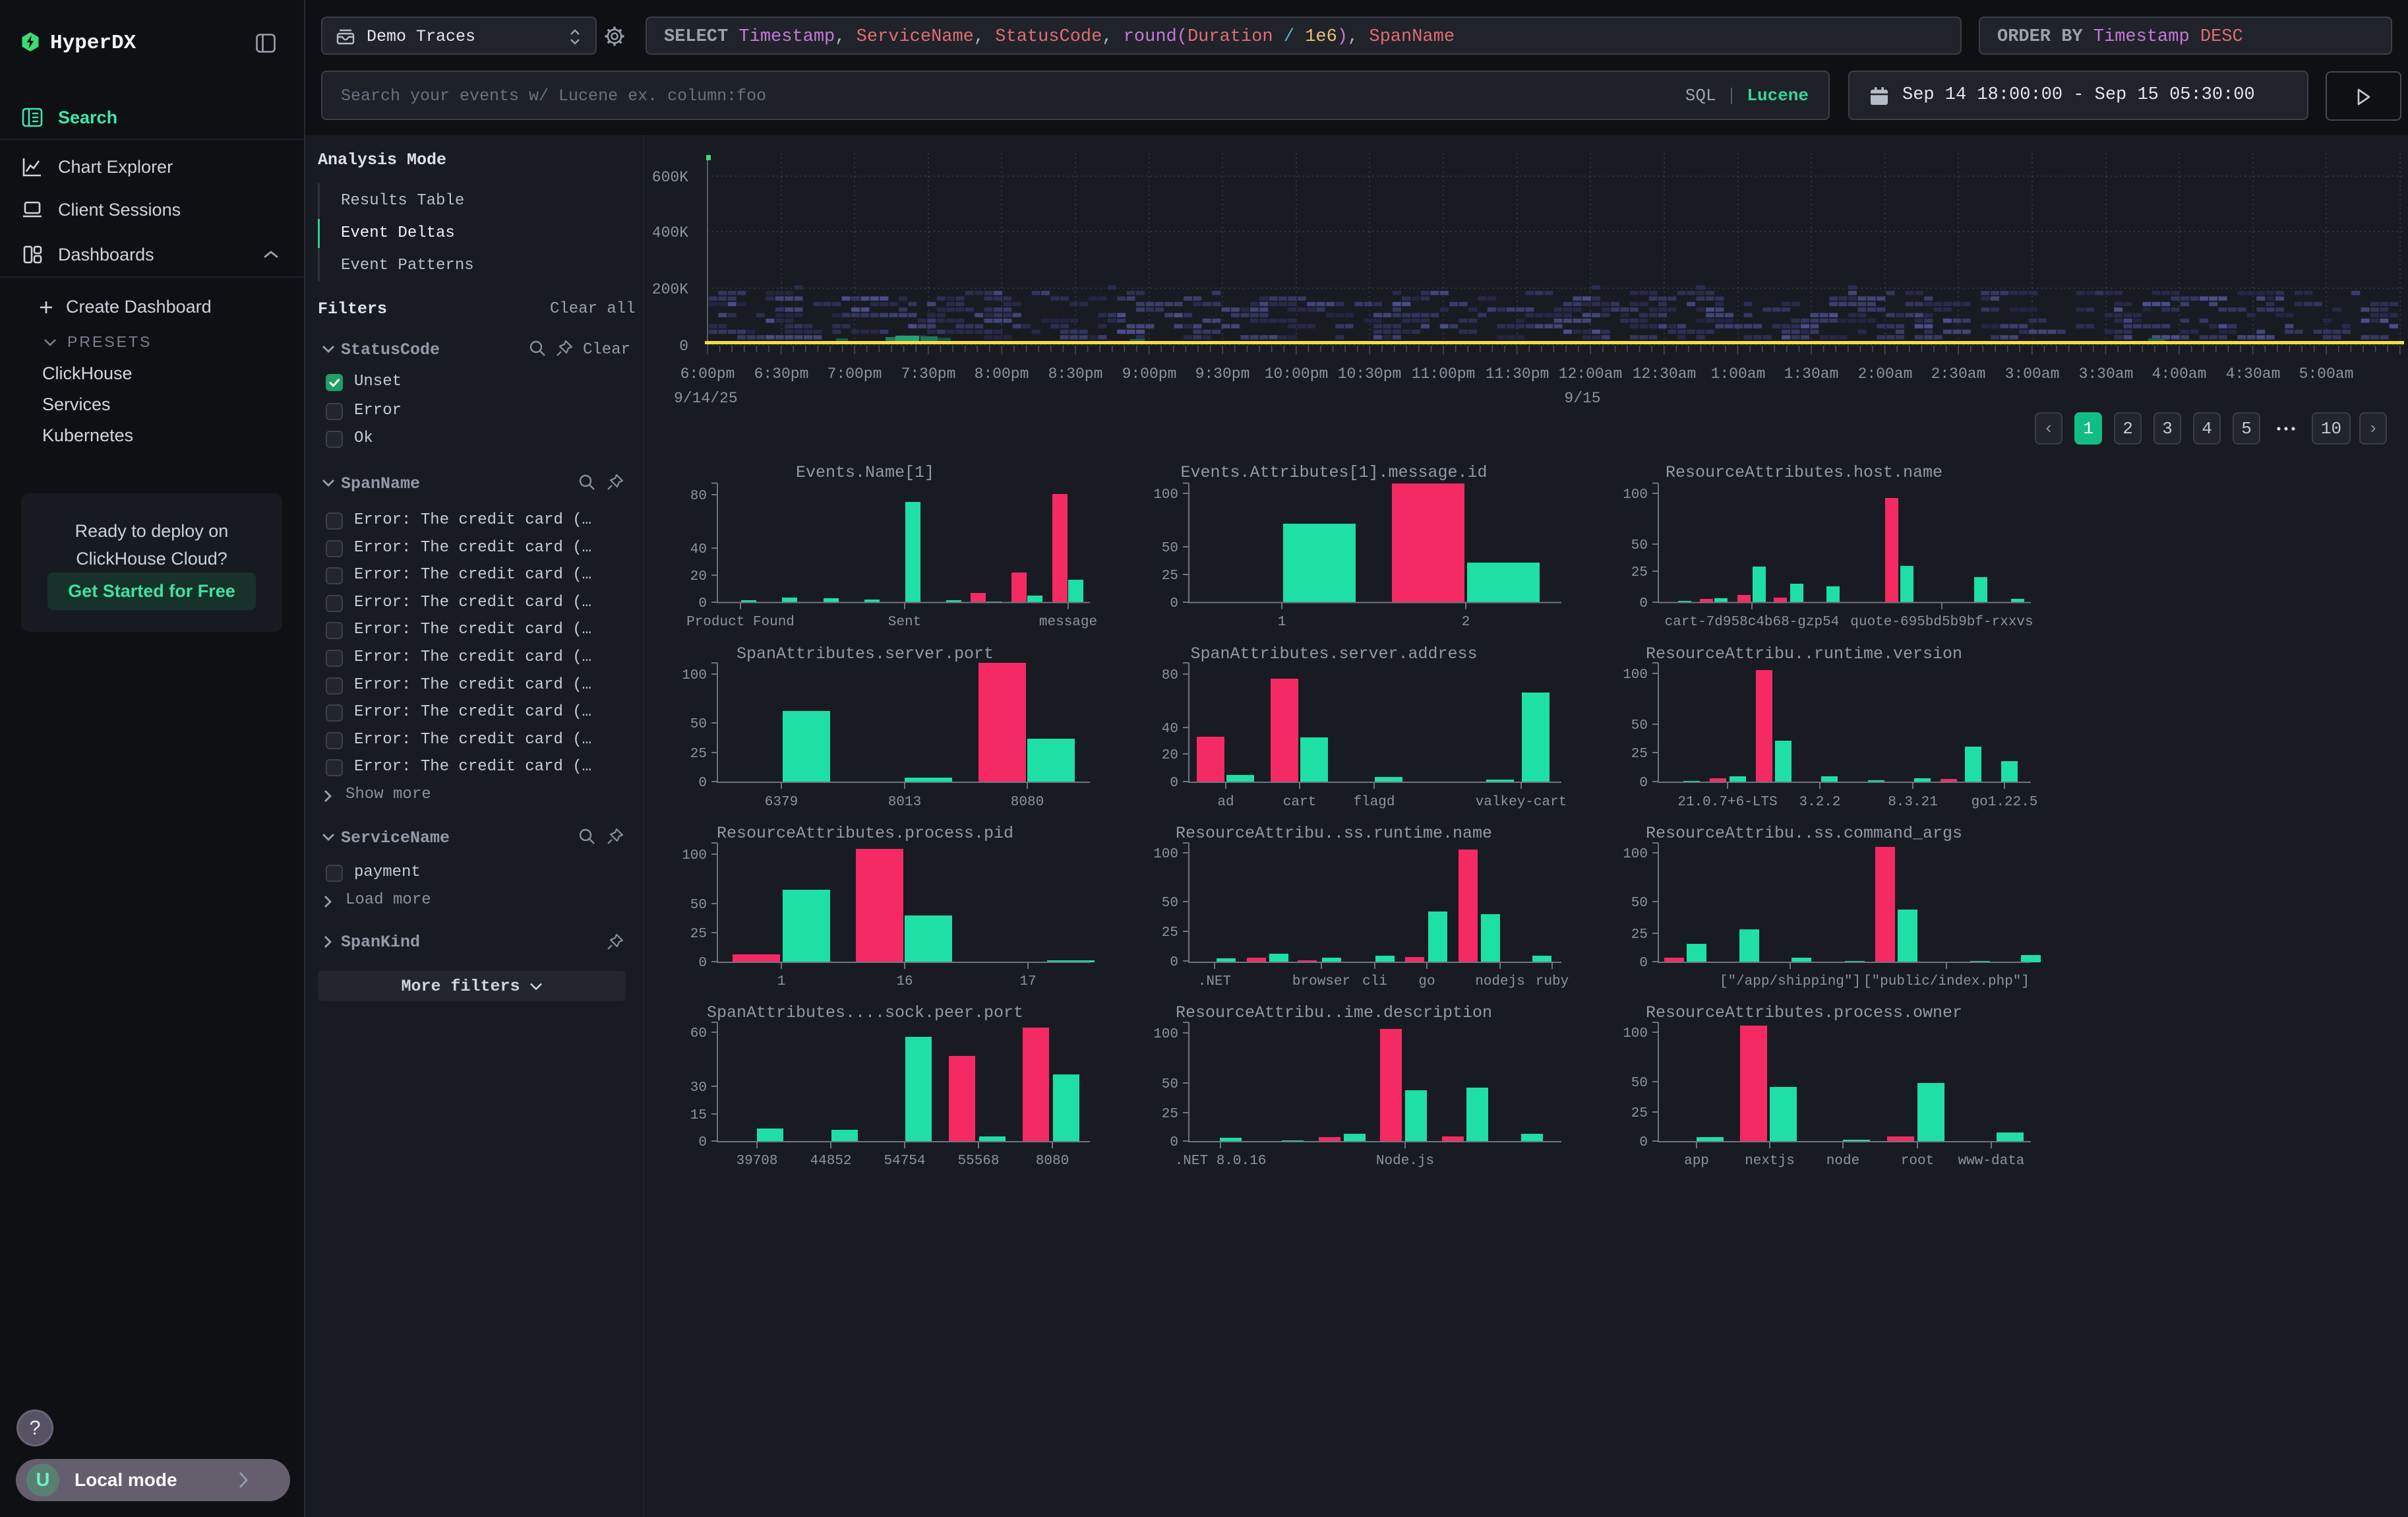 The image size is (2408, 1517). Describe the element at coordinates (1992, 1161) in the screenshot. I see `svg-text: www-data` at that location.